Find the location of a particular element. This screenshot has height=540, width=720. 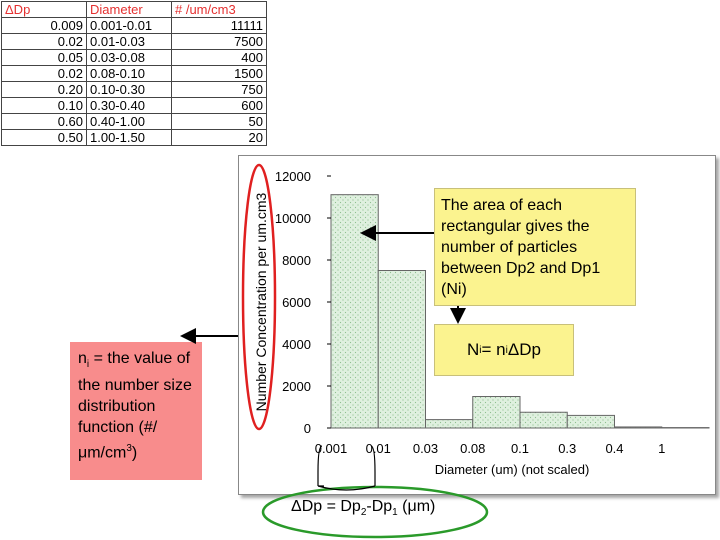

ni-sub-i: i is located at coordinates (88, 365).